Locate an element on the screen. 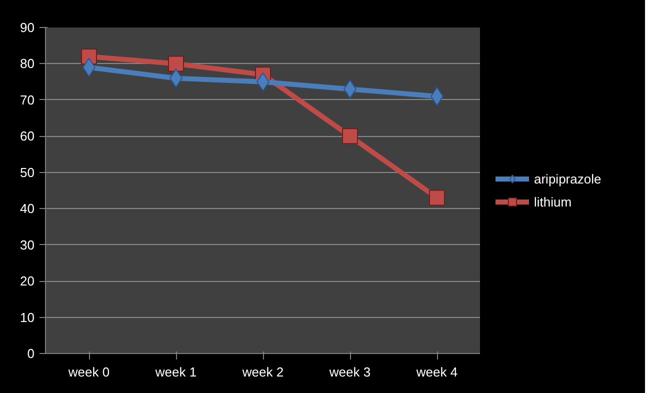 This screenshot has height=393, width=650. y-tick-label: 10 is located at coordinates (27, 317).